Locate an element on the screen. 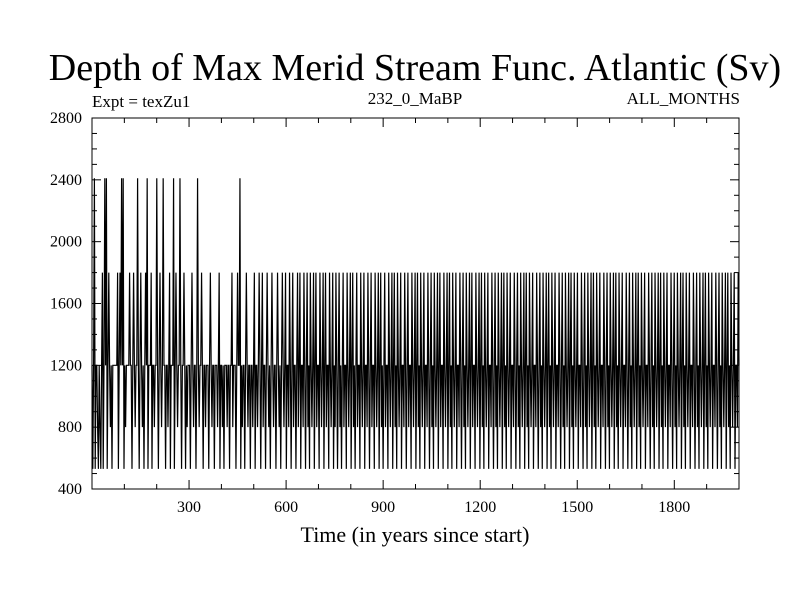 The image size is (800, 605). x-tick-label: 300 is located at coordinates (189, 507).